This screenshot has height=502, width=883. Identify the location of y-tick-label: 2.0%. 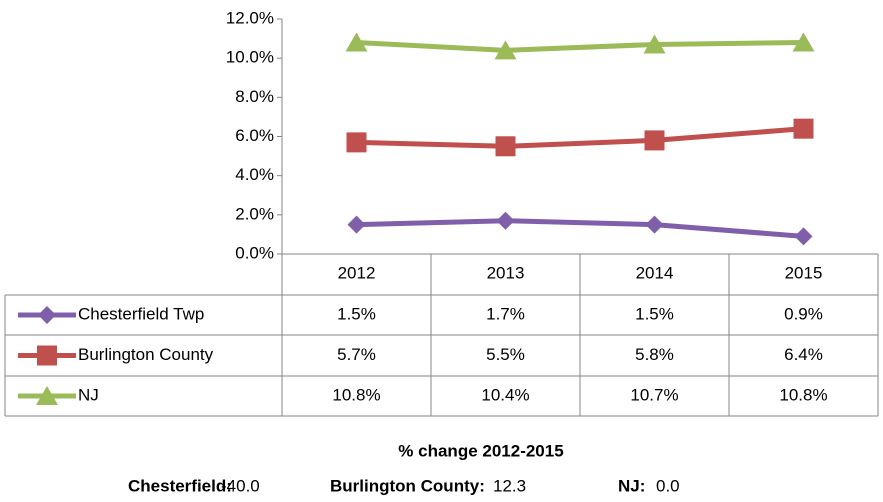
(254, 213).